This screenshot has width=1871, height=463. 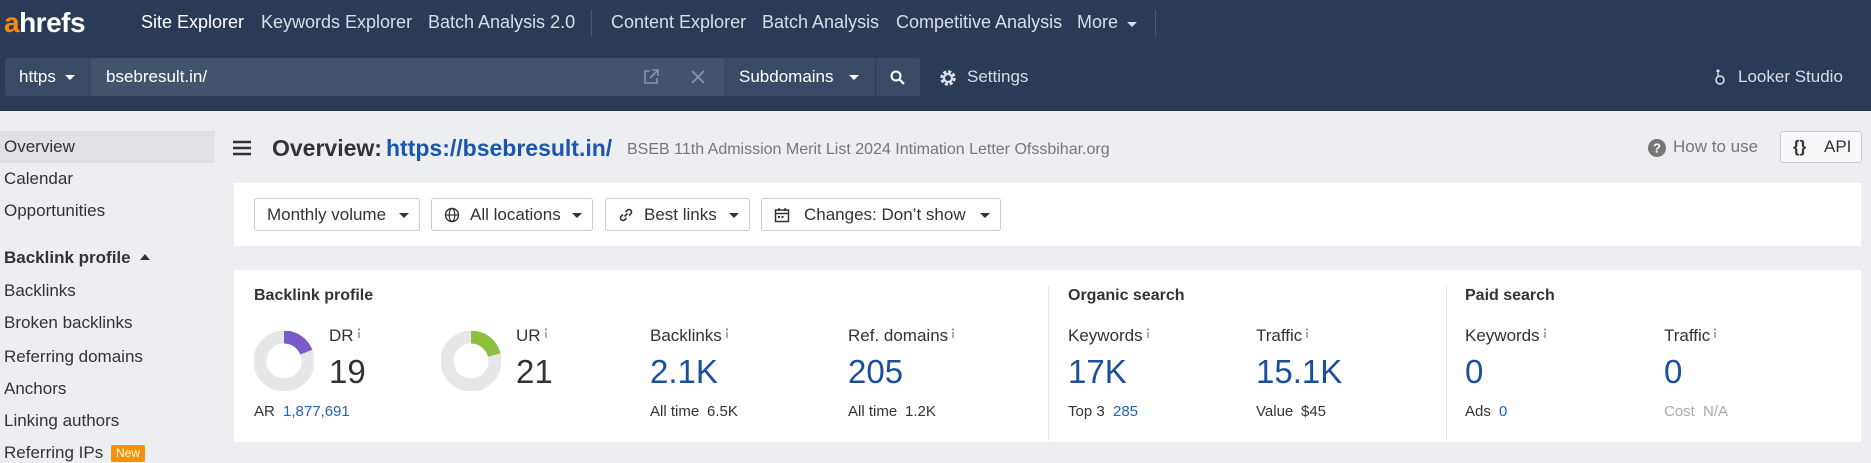 I want to click on filter-icon, so click(x=782, y=215).